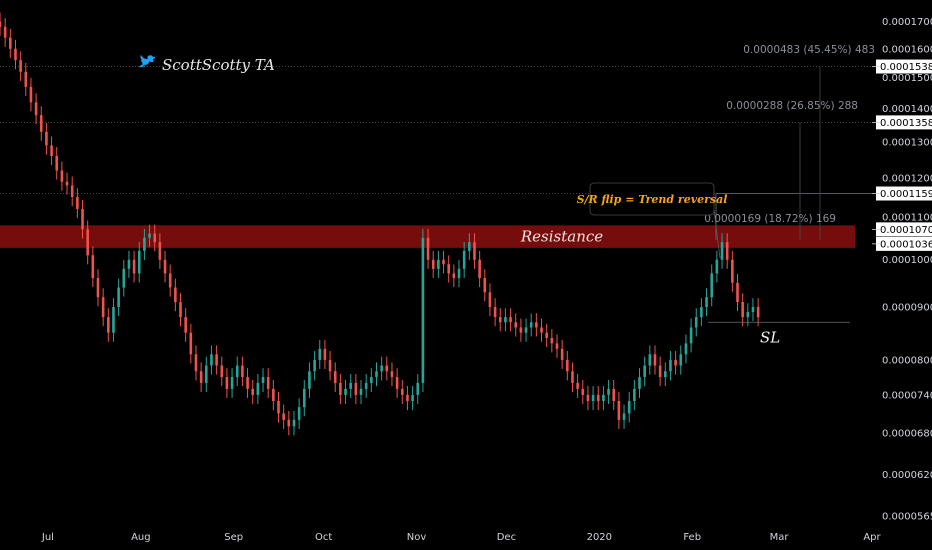 The width and height of the screenshot is (932, 550). Describe the element at coordinates (218, 65) in the screenshot. I see `watermark-text: ScottScotty TA` at that location.